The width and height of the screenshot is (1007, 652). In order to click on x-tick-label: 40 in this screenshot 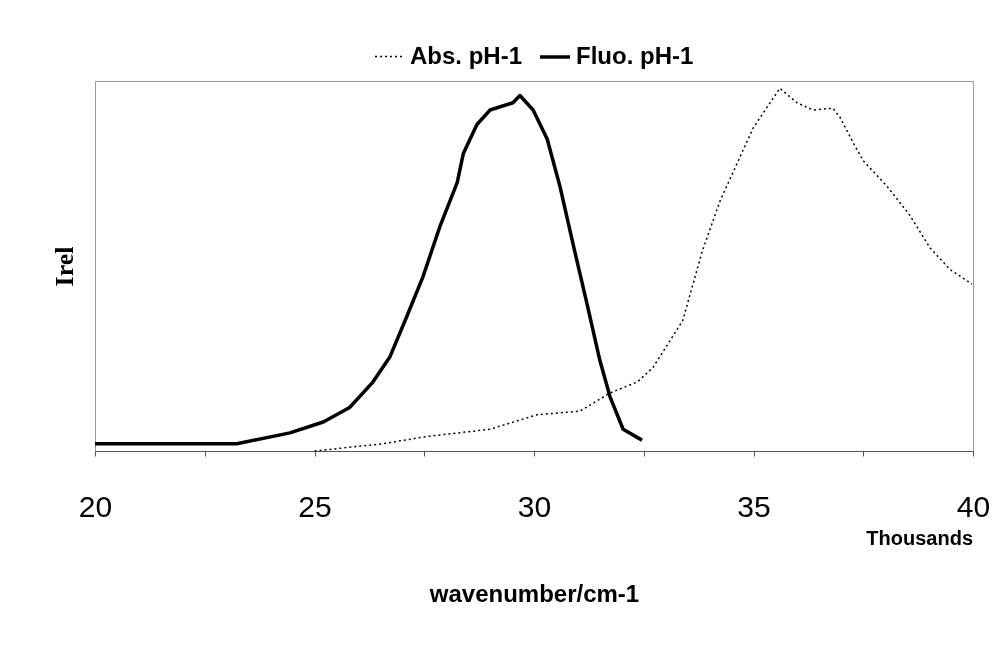, I will do `click(973, 506)`.